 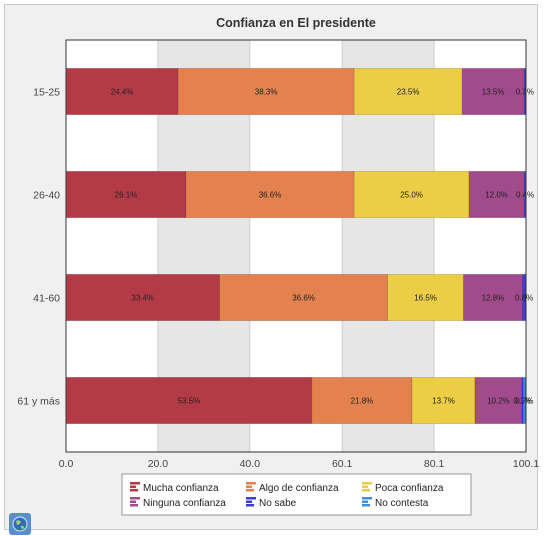 I want to click on legend-label: No sabe, so click(x=278, y=503).